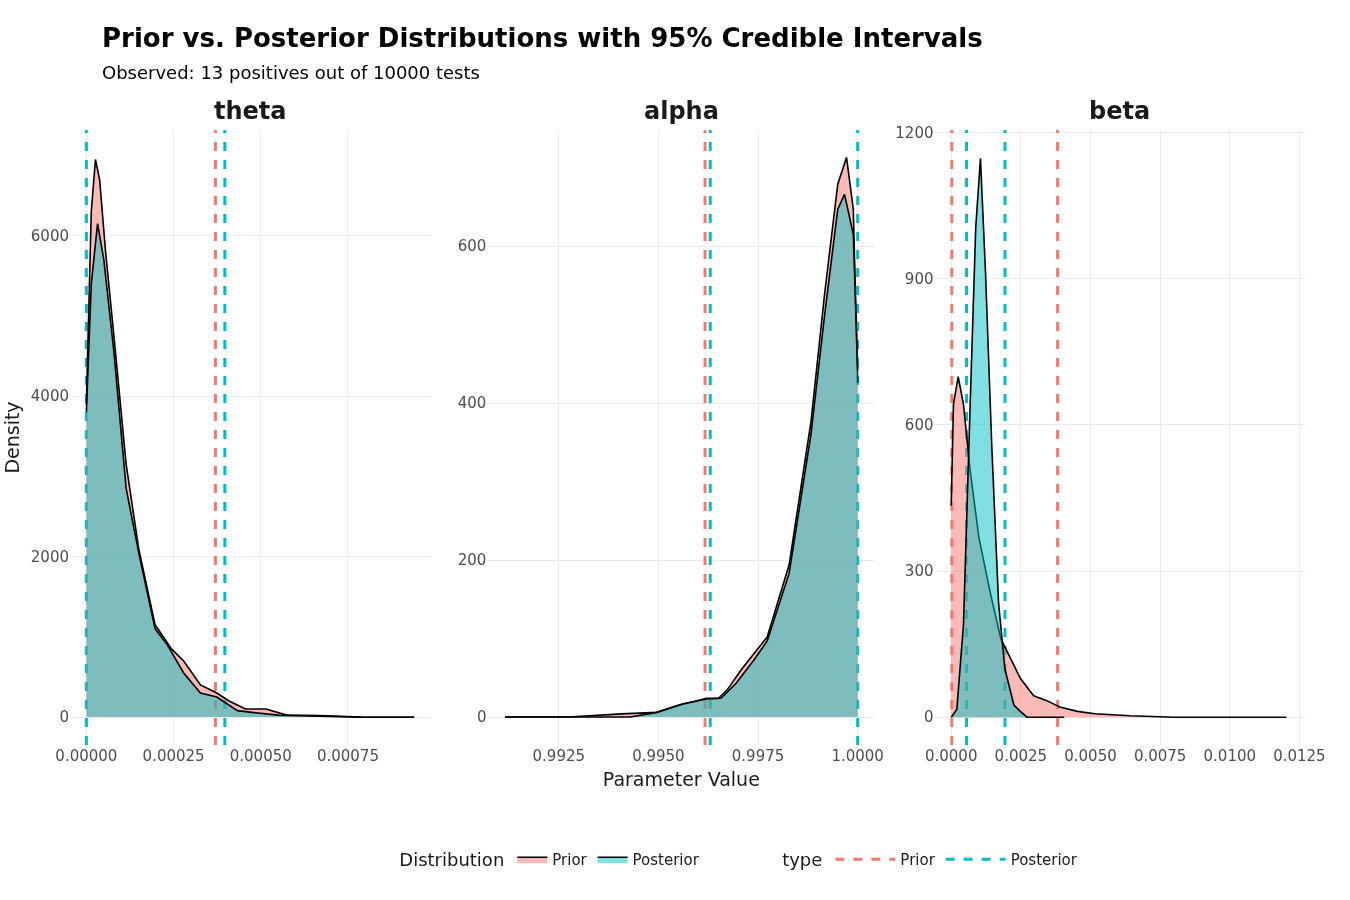 Image resolution: width=1350 pixels, height=900 pixels. Describe the element at coordinates (250, 111) in the screenshot. I see `chart-title: theta` at that location.